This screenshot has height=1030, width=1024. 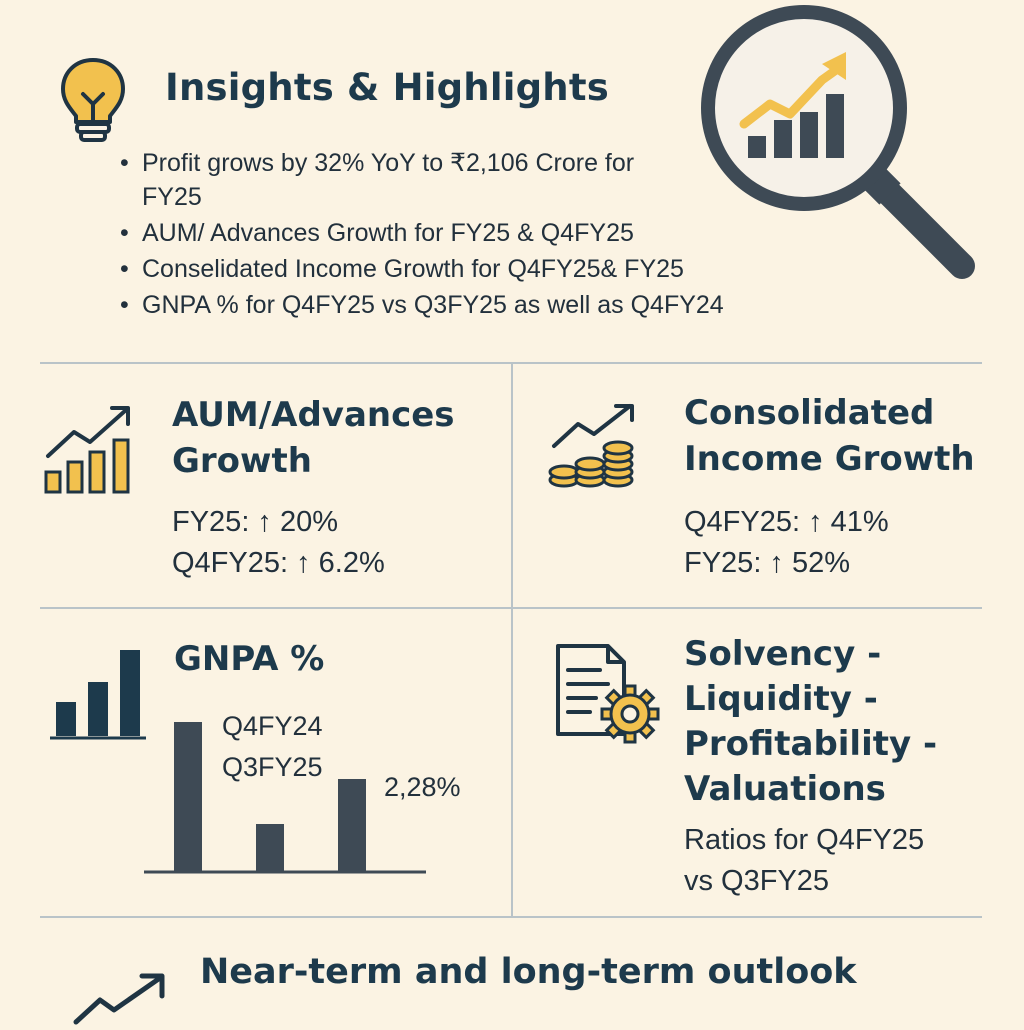 What do you see at coordinates (786, 522) in the screenshot?
I see `income-q4fy25-stat: Q4FY25: ↑ 41%` at bounding box center [786, 522].